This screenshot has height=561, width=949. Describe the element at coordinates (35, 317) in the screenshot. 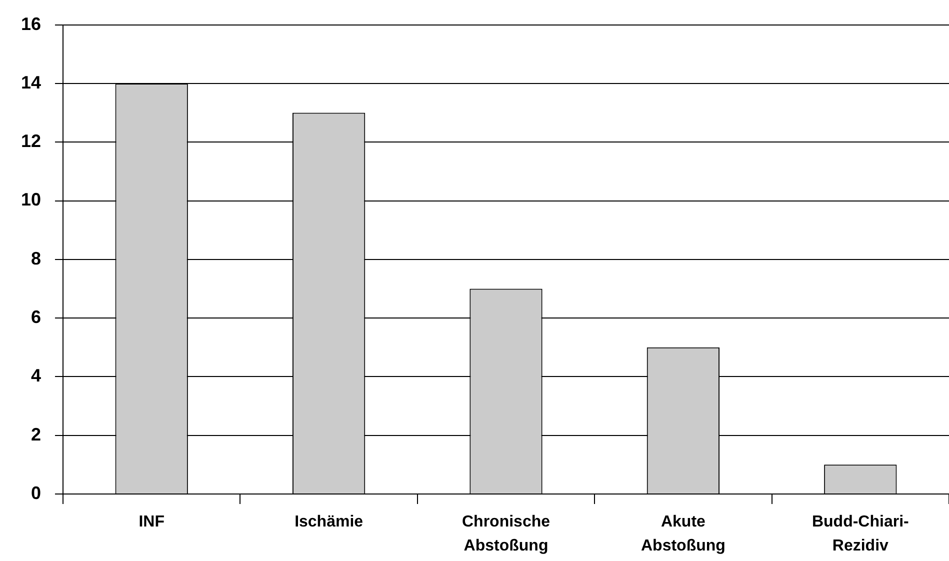

I see `y-tick-label: 6` at that location.